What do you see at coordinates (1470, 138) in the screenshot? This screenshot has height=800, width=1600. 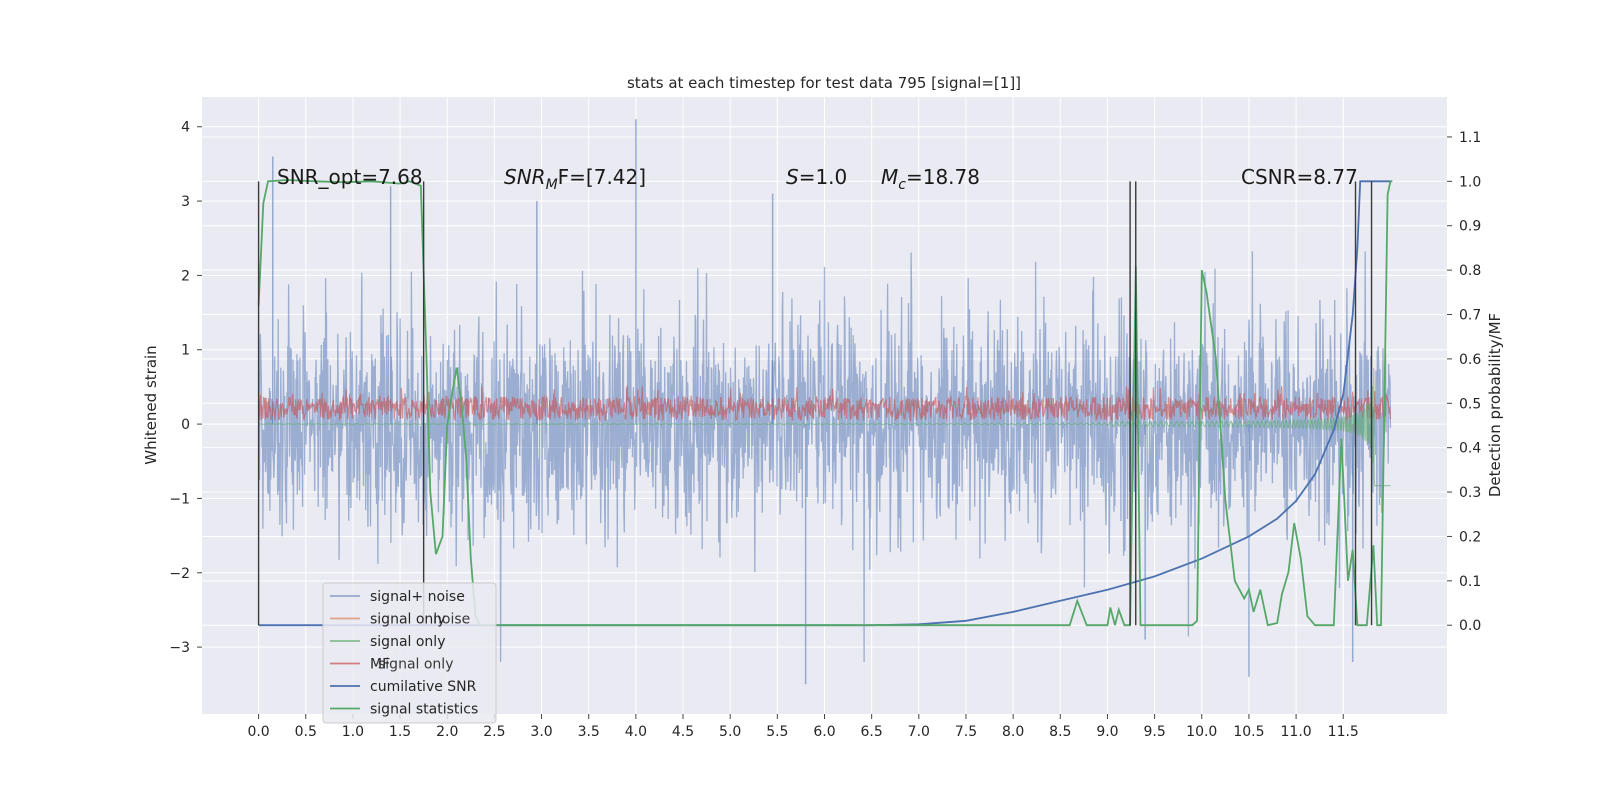 I see `y-right-tick-label: 1.1` at bounding box center [1470, 138].